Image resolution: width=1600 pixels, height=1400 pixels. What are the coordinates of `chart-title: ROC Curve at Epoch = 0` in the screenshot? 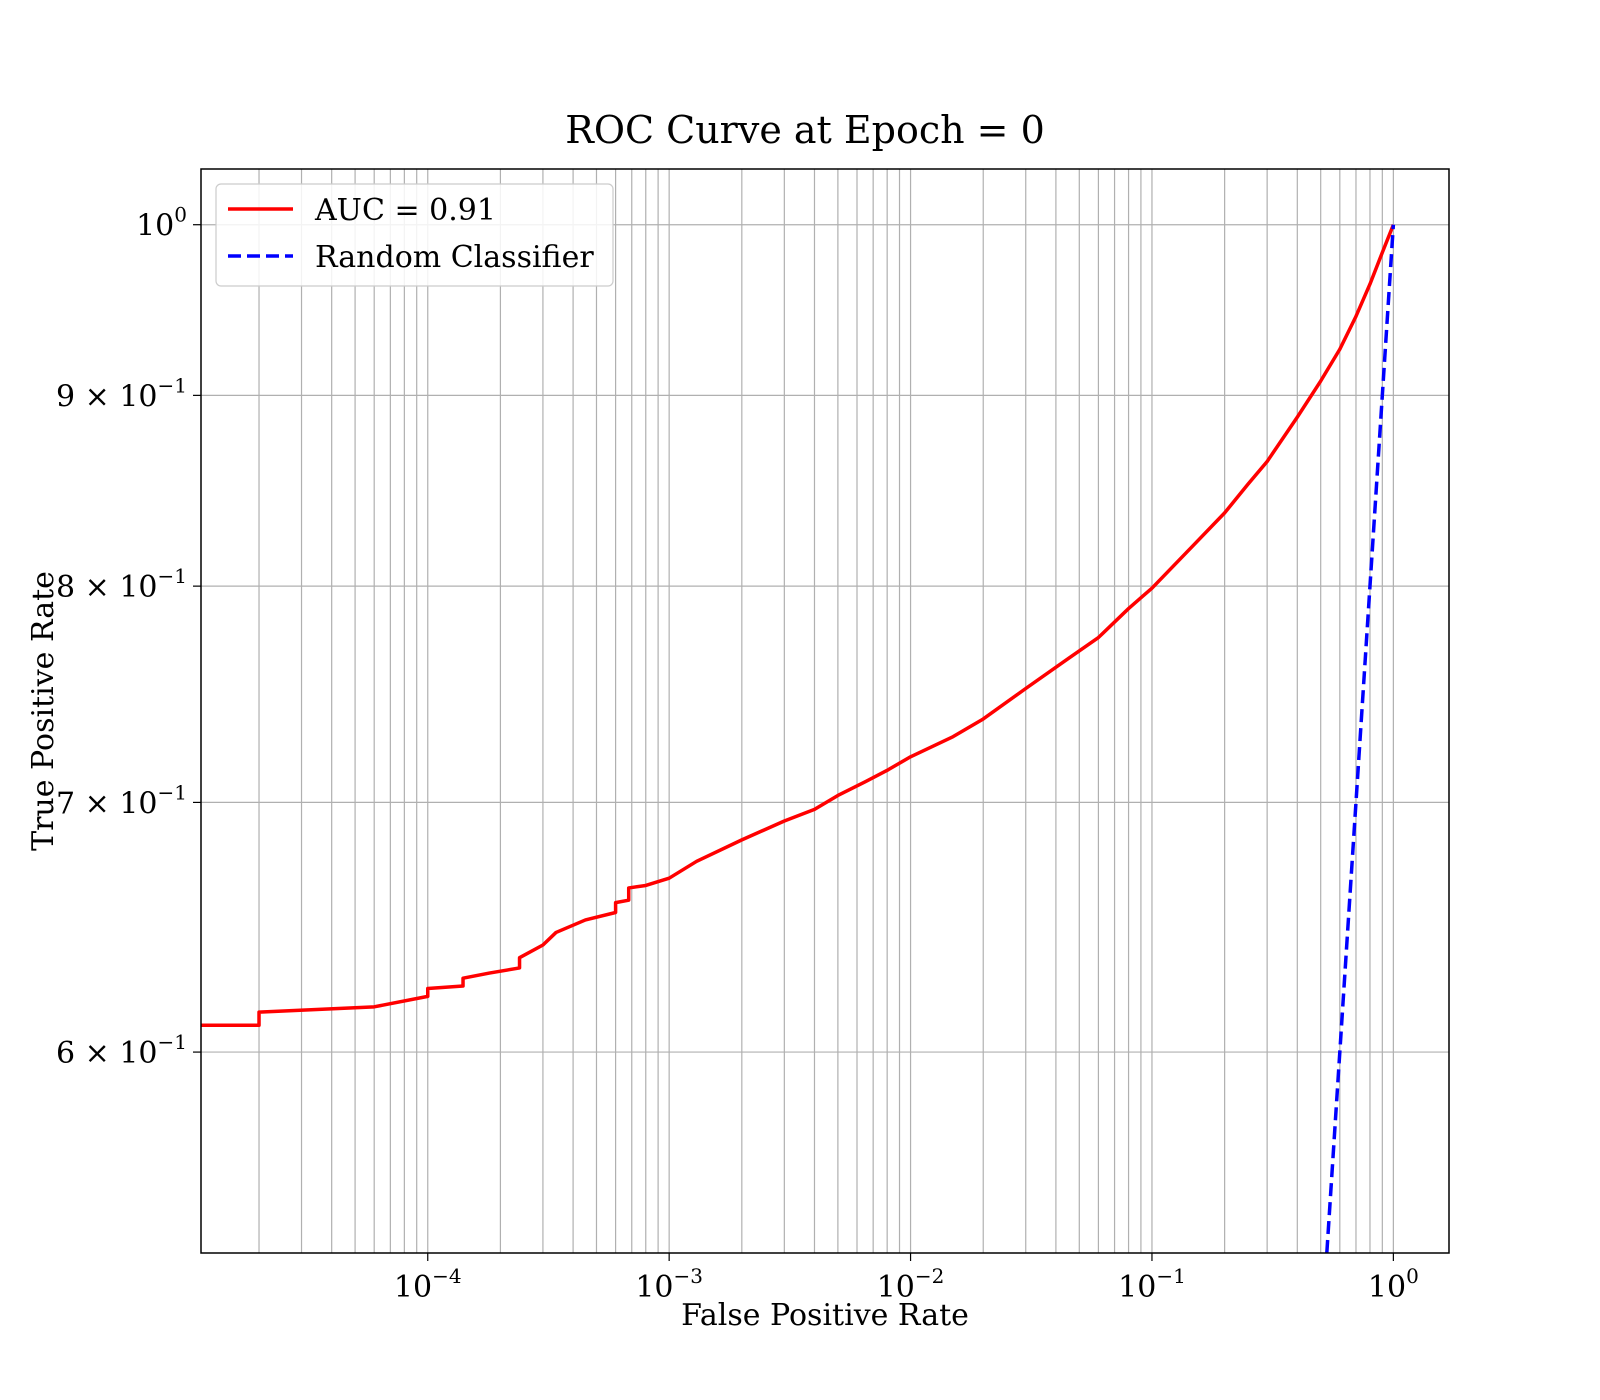 It's located at (805, 130).